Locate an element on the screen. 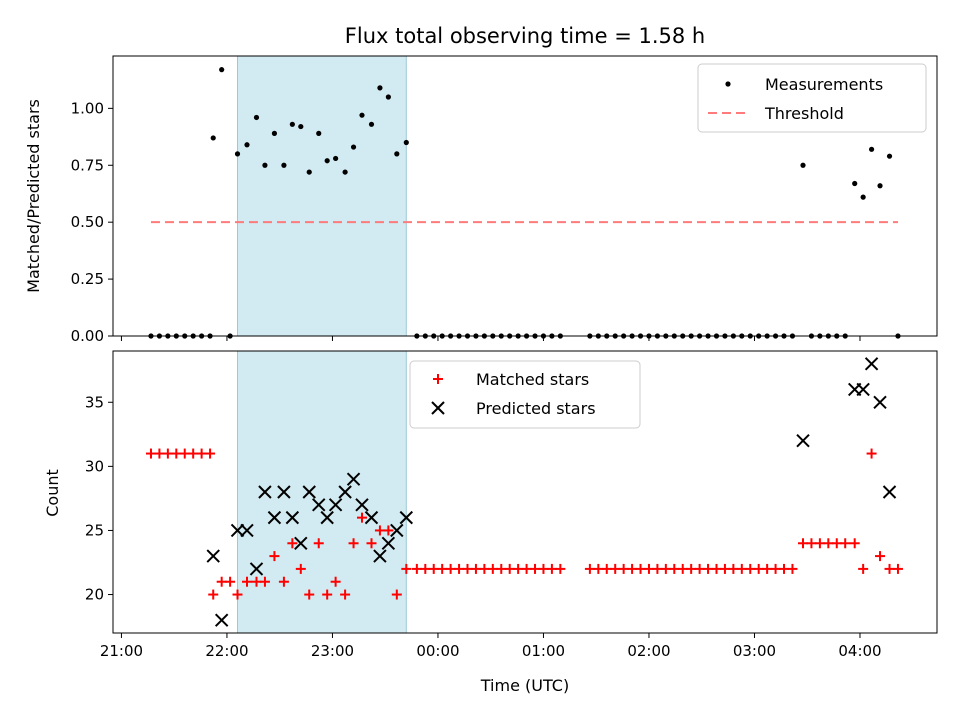 This screenshot has width=960, height=720. legend-predicted-marker is located at coordinates (438, 408).